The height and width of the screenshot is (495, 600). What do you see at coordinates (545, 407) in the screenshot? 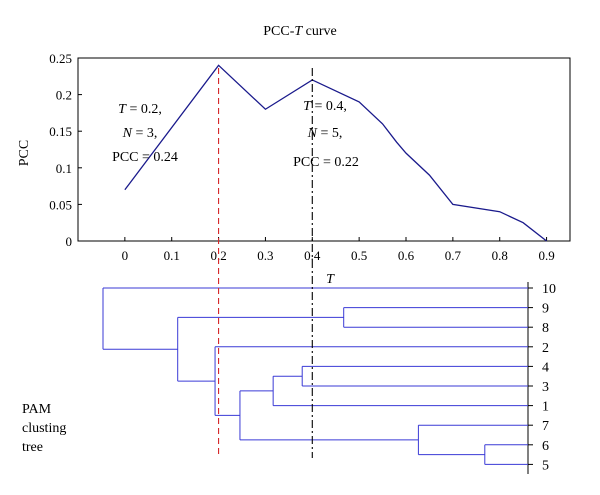
I see `leaf-label: 1` at bounding box center [545, 407].